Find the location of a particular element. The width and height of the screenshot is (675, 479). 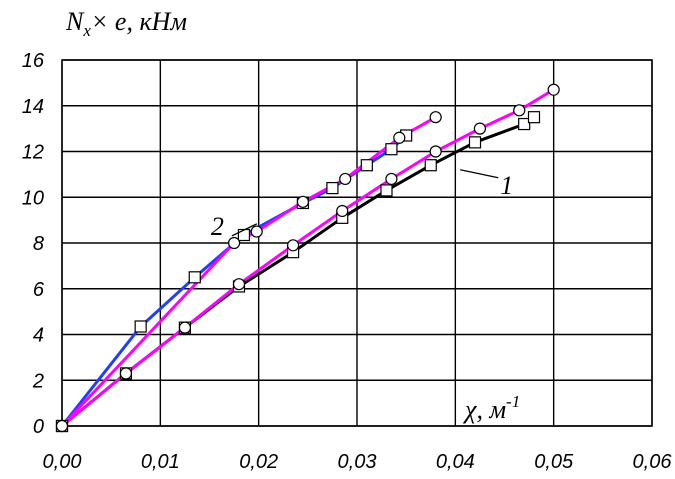

y-tick-label: 12 is located at coordinates (33, 153).